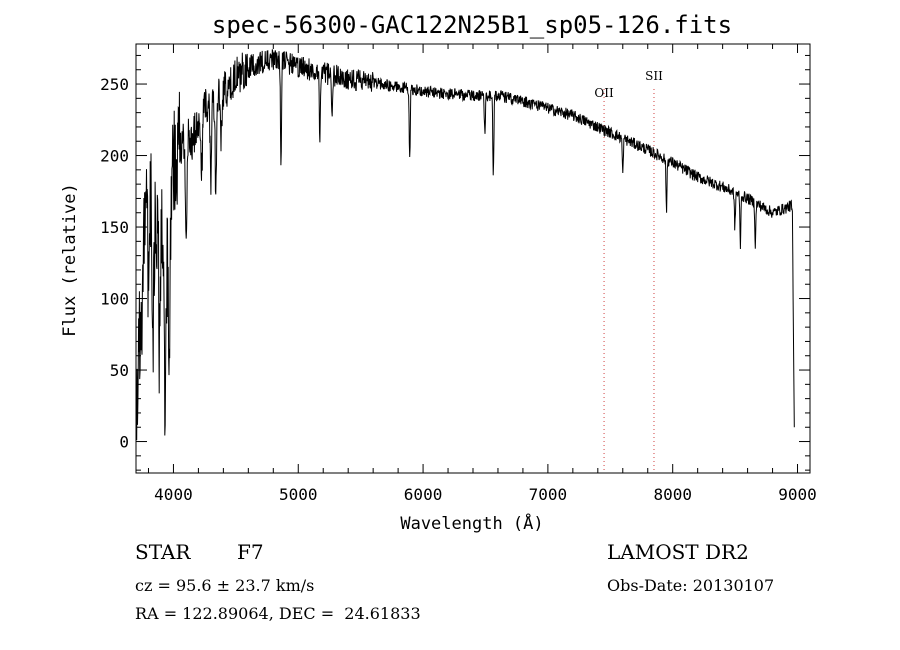 This screenshot has width=900, height=650. Describe the element at coordinates (691, 585) in the screenshot. I see `observation-date: Obs-Date: 20130107` at that location.